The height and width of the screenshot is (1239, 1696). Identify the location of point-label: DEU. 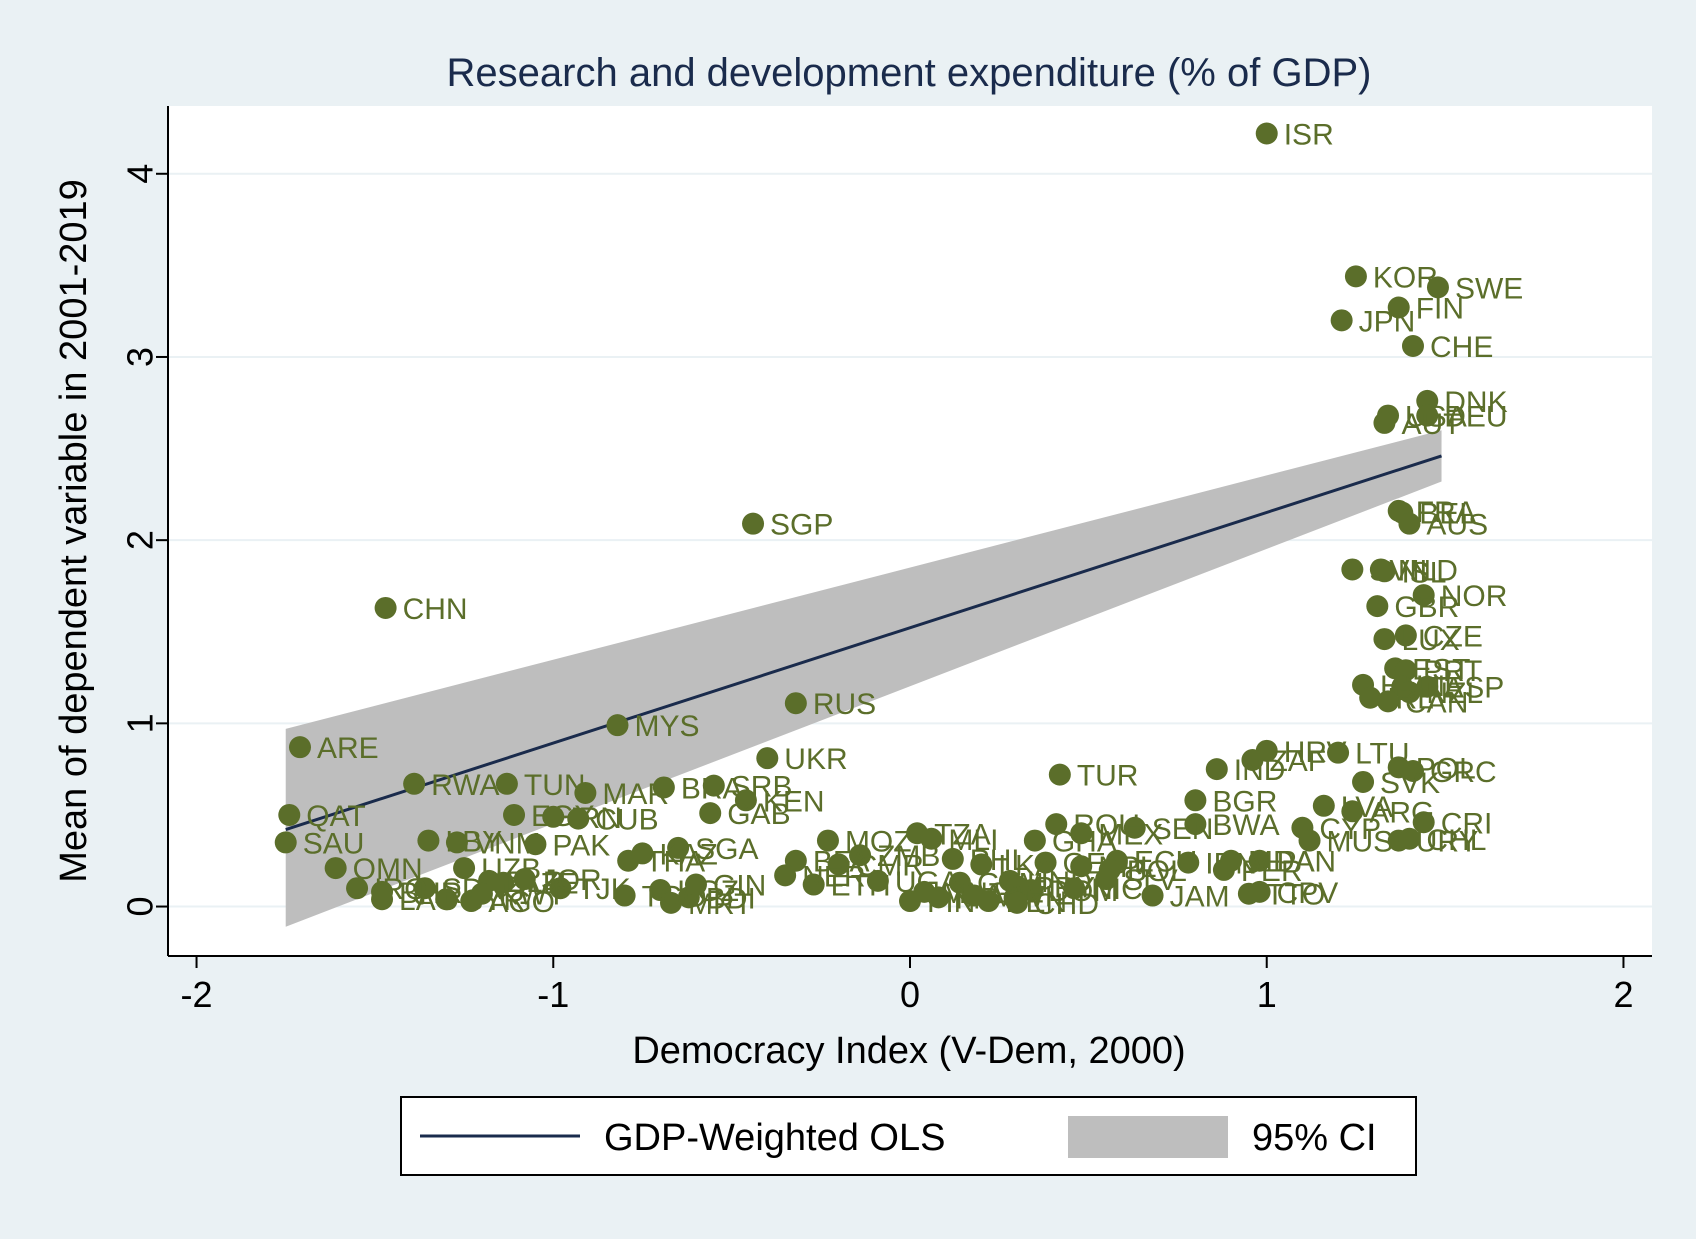
(1475, 417).